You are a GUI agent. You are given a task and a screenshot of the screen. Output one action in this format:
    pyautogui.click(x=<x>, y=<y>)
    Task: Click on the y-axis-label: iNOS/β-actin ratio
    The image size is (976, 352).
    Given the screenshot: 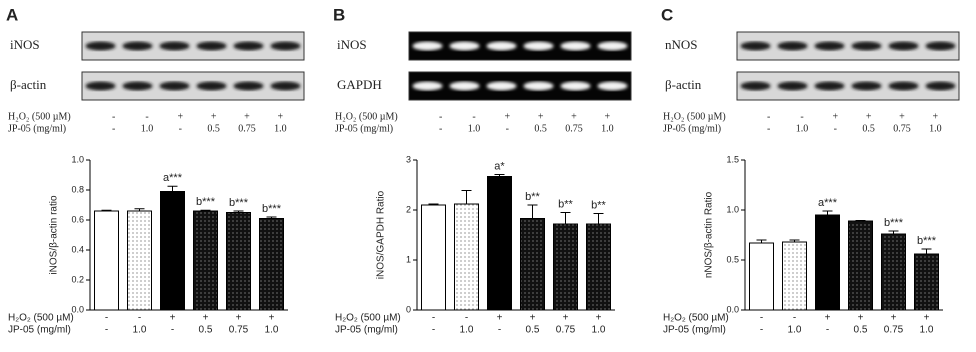 What is the action you would take?
    pyautogui.click(x=54, y=235)
    